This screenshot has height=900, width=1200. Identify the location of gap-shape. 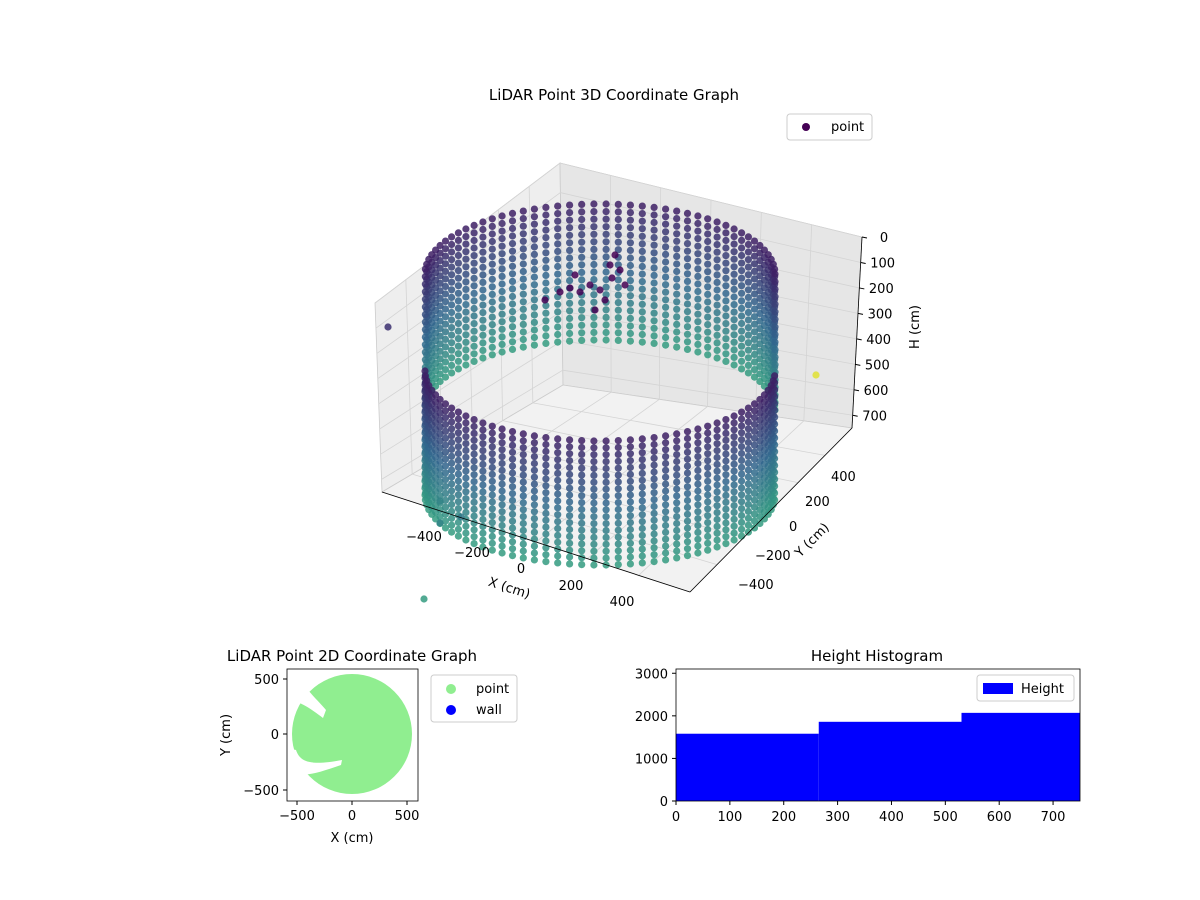
(306, 695).